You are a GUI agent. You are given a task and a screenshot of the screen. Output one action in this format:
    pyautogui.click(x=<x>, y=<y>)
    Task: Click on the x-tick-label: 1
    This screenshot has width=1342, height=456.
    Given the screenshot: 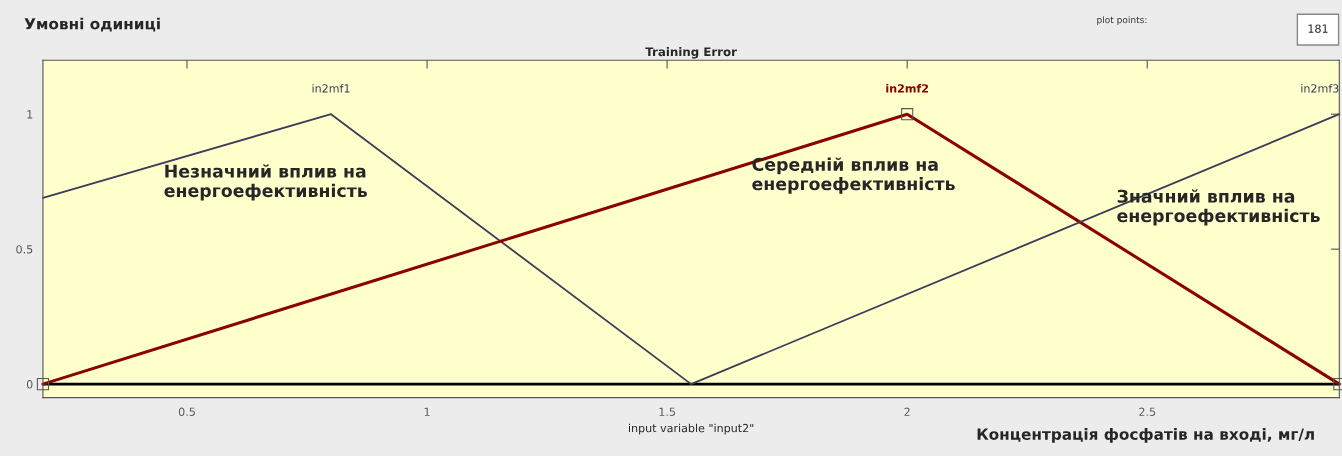 What is the action you would take?
    pyautogui.click(x=427, y=411)
    